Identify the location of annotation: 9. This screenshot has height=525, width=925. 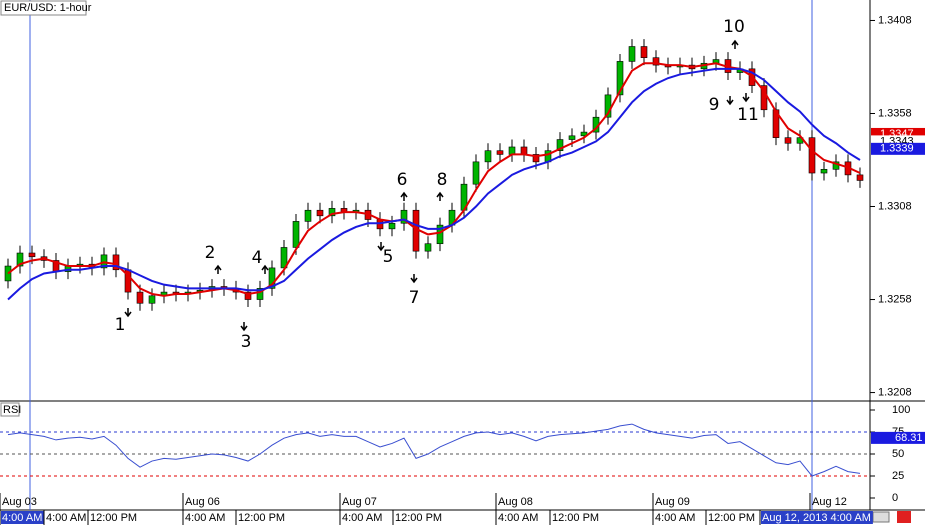
(714, 105).